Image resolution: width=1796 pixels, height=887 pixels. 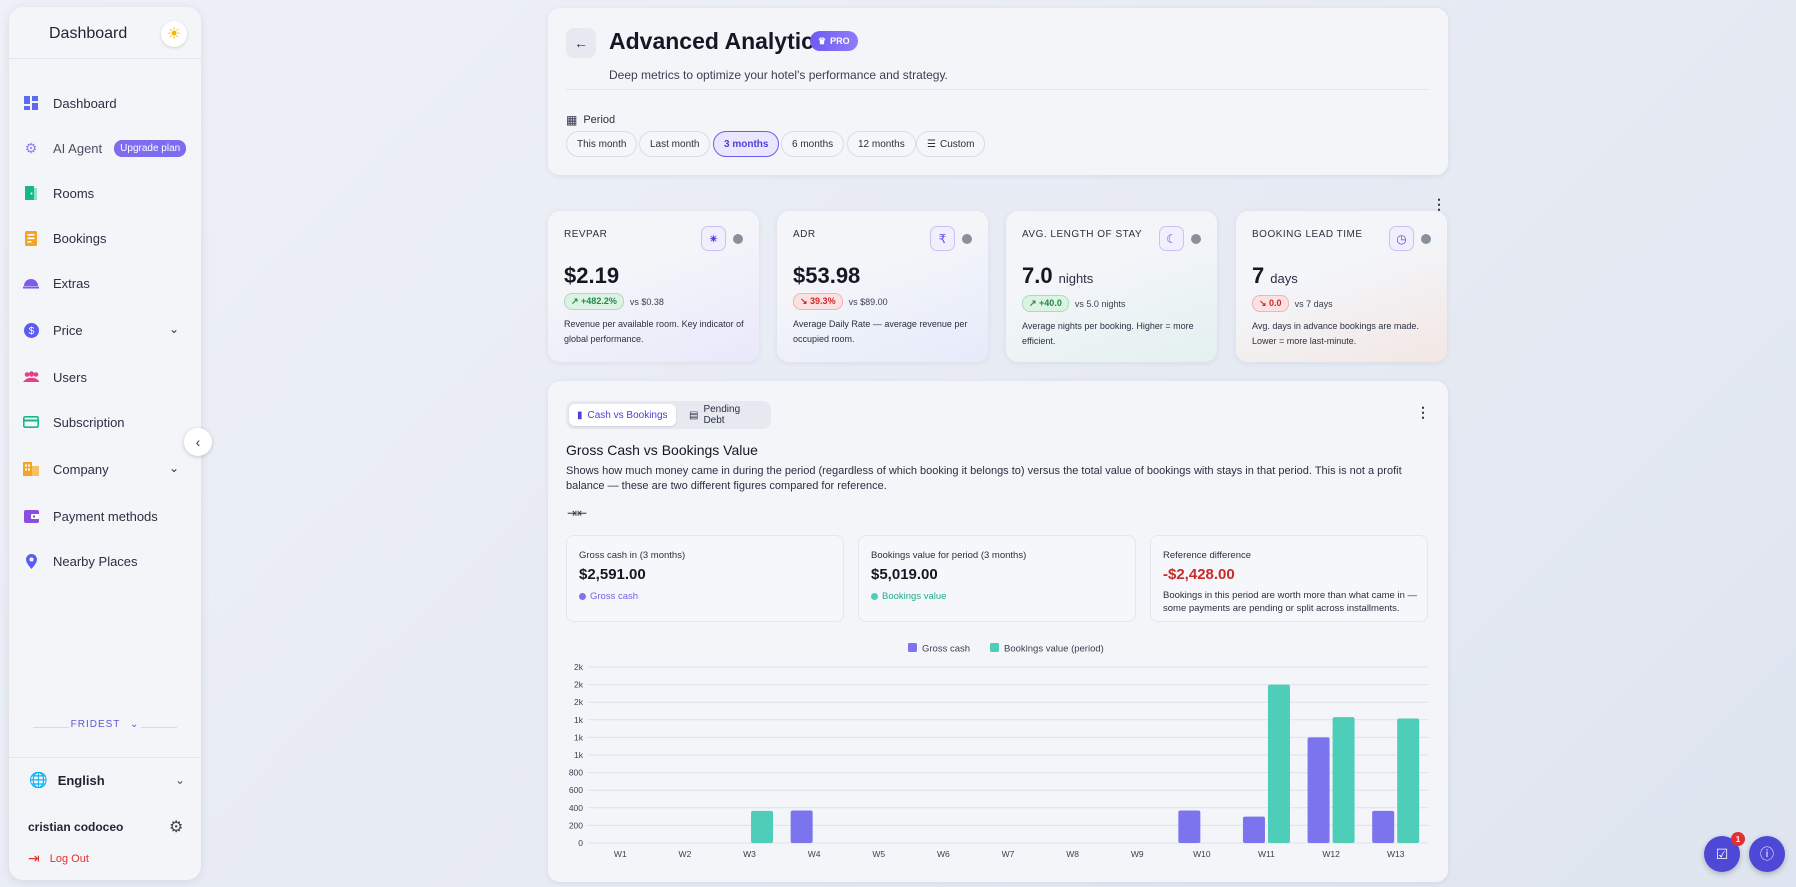 I want to click on kpi-value-text: $53.98, so click(x=827, y=275).